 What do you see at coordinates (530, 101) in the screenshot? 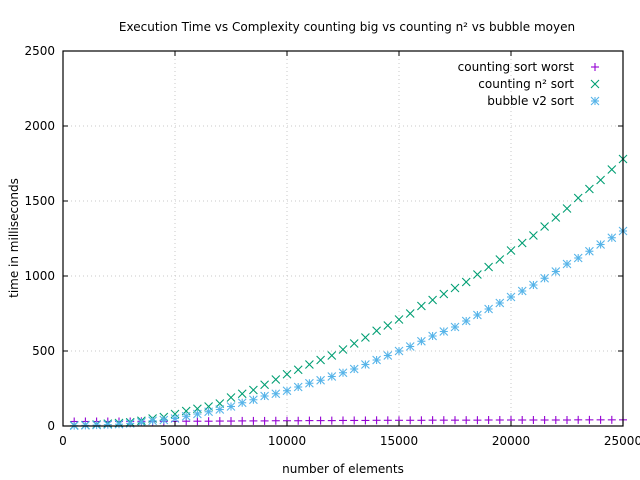
I see `legend-label: bubble v2 sort` at bounding box center [530, 101].